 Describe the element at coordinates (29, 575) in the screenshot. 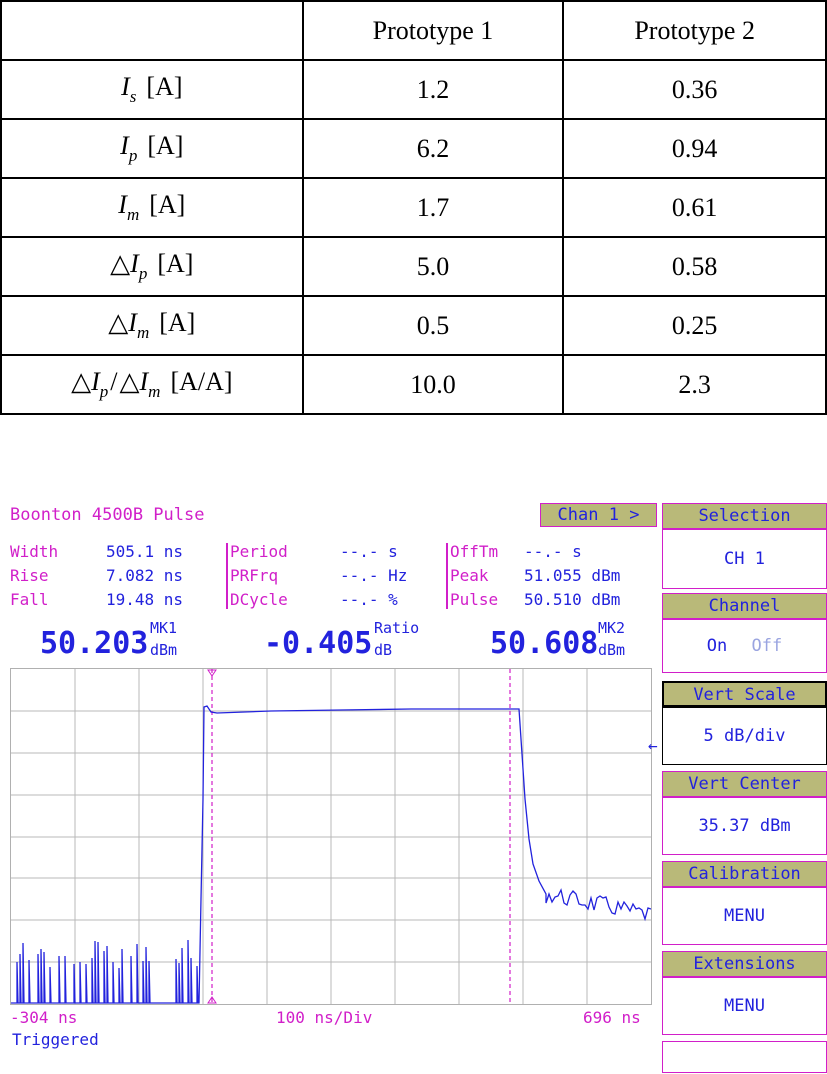

I see `rise-label: Rise` at that location.